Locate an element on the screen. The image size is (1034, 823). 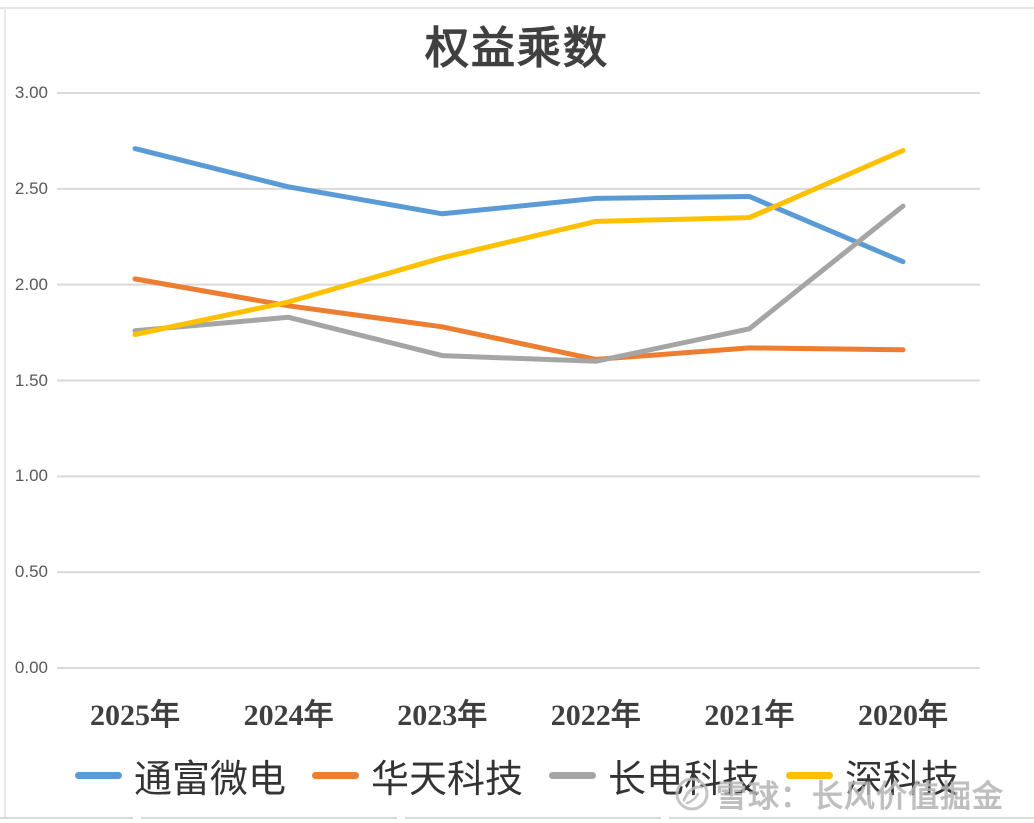
x-category-label: 2023年 is located at coordinates (442, 715).